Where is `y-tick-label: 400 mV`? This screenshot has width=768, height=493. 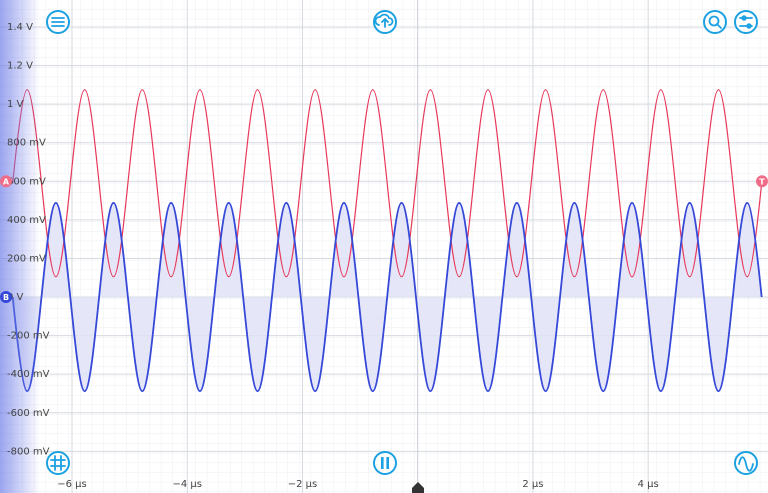
y-tick-label: 400 mV is located at coordinates (26, 220).